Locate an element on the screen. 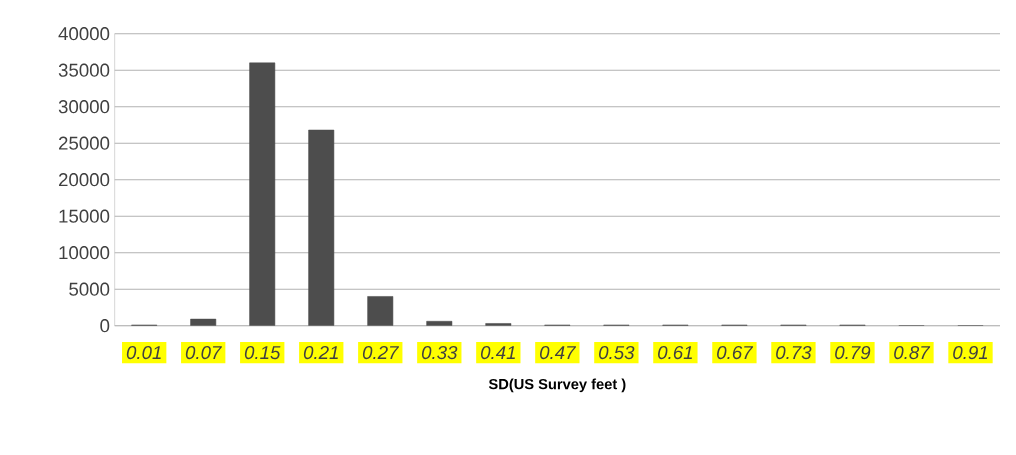 The image size is (1016, 455). x-tick-label: 0.73 is located at coordinates (794, 352).